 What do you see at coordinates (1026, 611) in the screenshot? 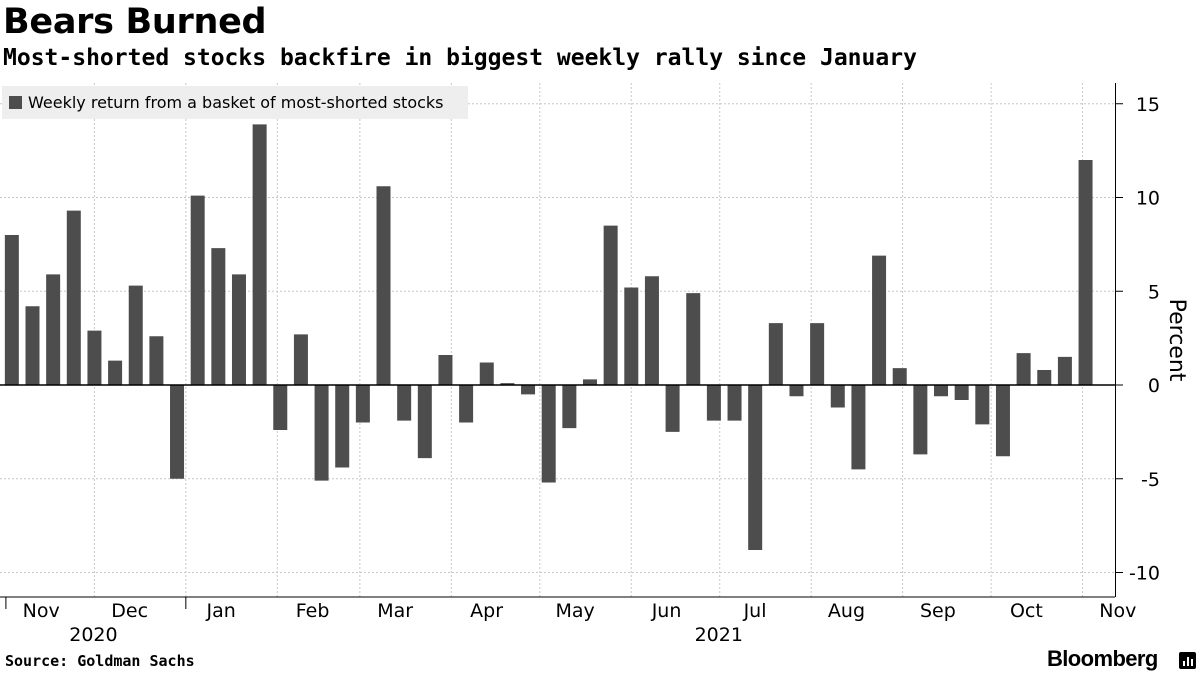
I see `x-tick-label: Oct` at bounding box center [1026, 611].